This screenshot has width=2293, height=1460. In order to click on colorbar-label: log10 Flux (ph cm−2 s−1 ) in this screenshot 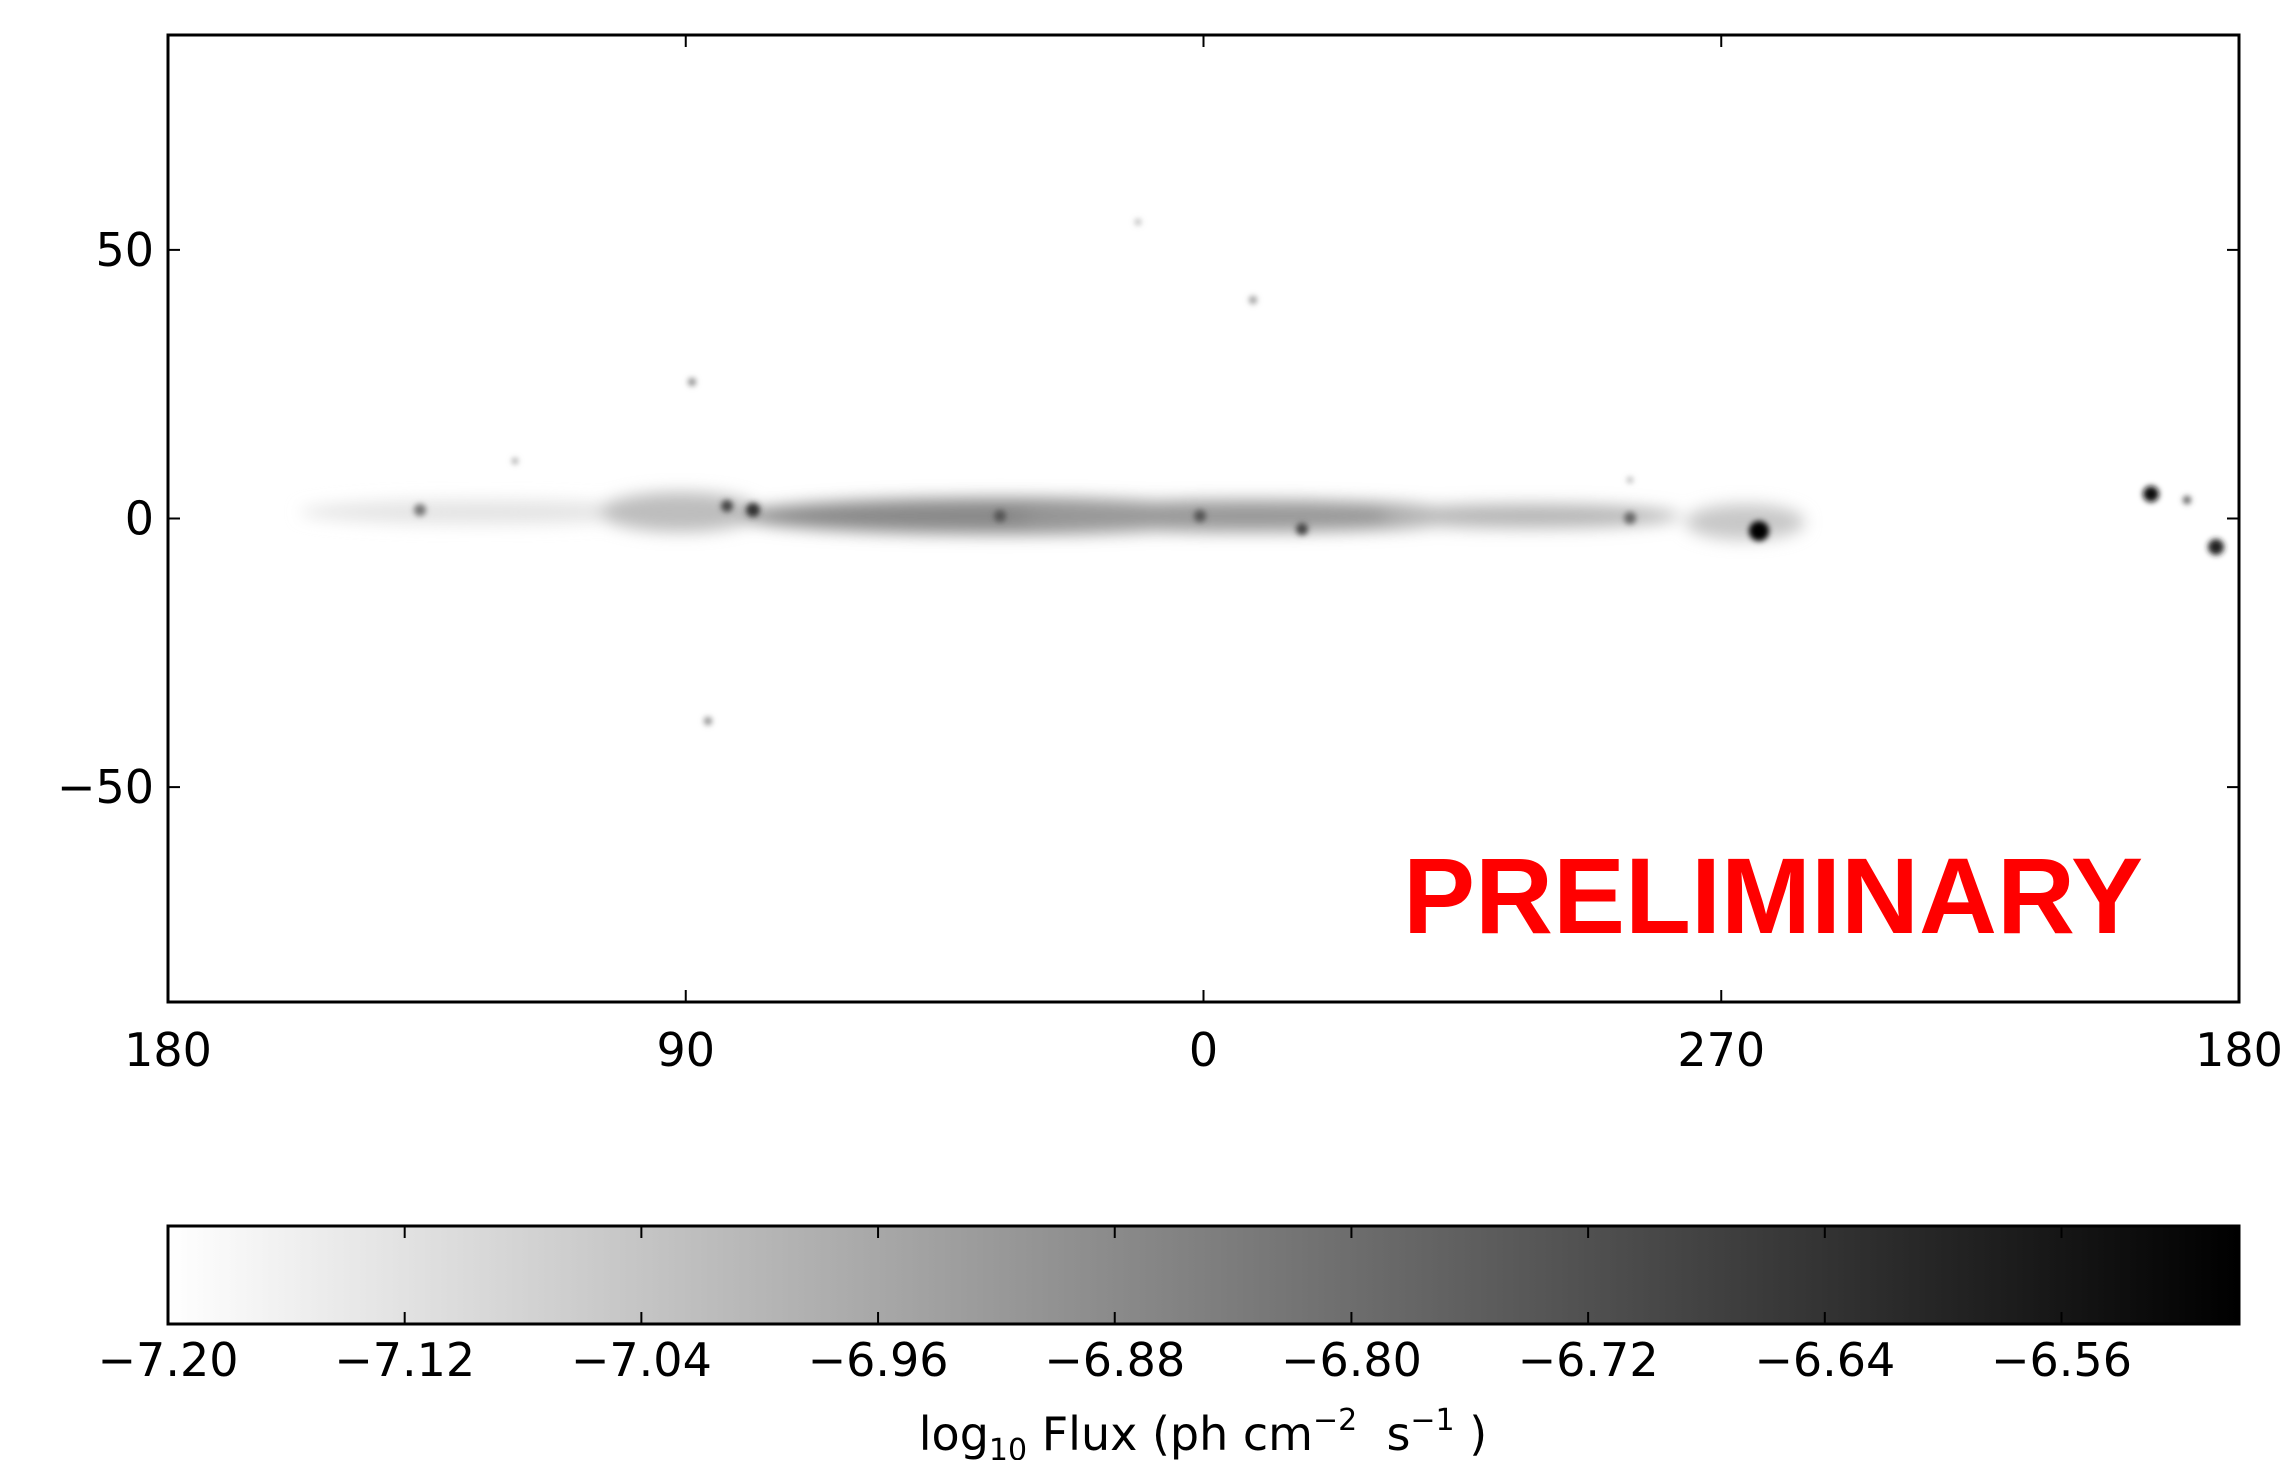, I will do `click(1203, 1431)`.